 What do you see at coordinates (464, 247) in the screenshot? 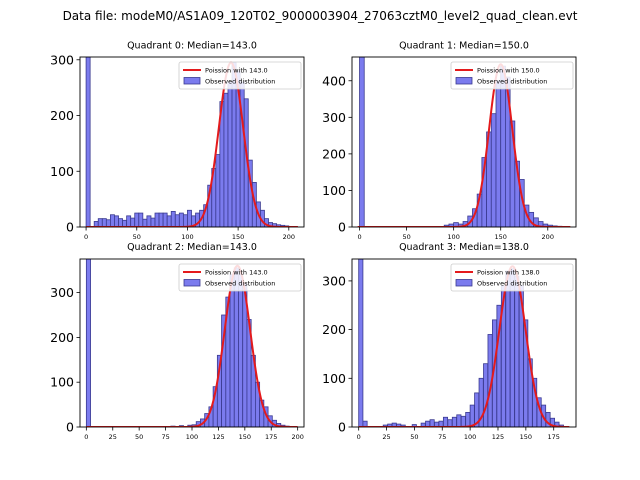
I see `subplot-title: Quadrant 3: Median=138.0` at bounding box center [464, 247].